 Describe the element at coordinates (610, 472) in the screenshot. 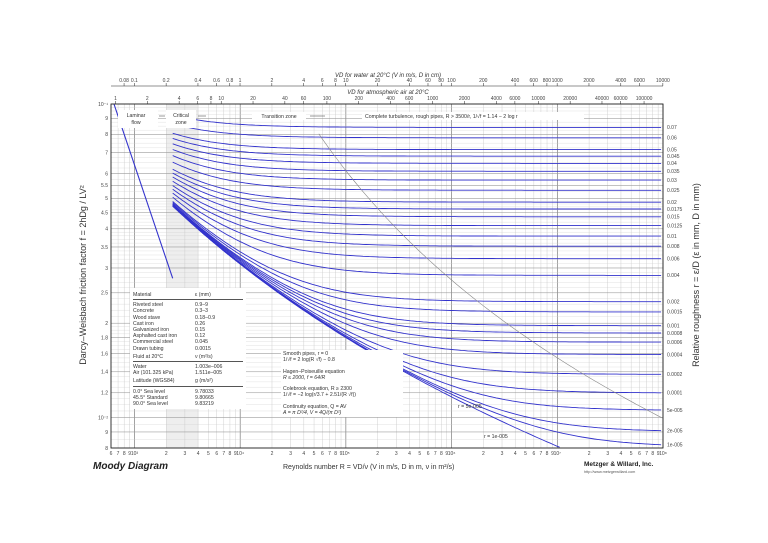

I see `publisher-url: http://www.metzgerwillard.com` at that location.